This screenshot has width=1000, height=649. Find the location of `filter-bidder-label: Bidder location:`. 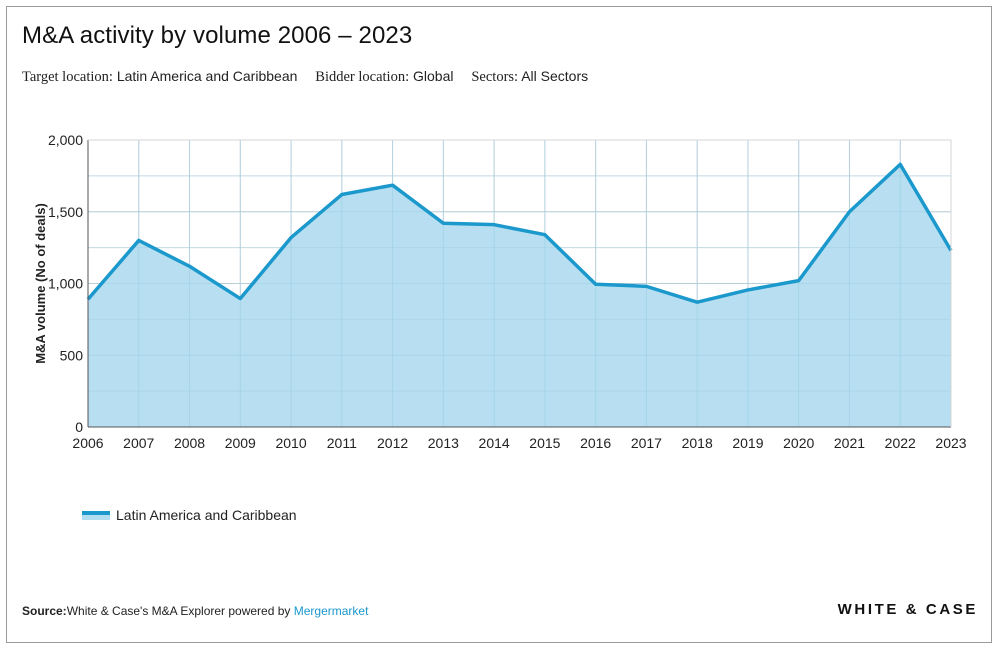

filter-bidder-label: Bidder location: is located at coordinates (362, 77).